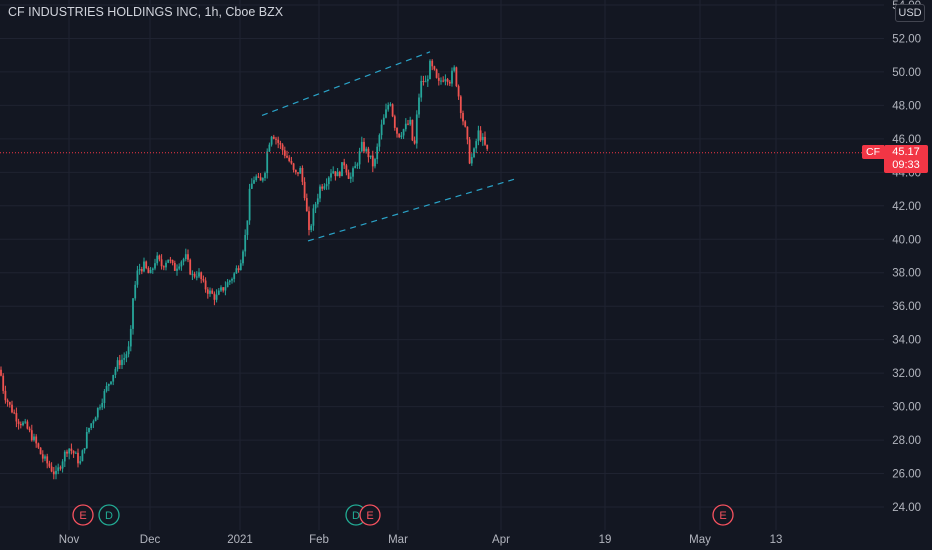 The width and height of the screenshot is (932, 550). I want to click on y-tick-label: 28.00, so click(906, 441).